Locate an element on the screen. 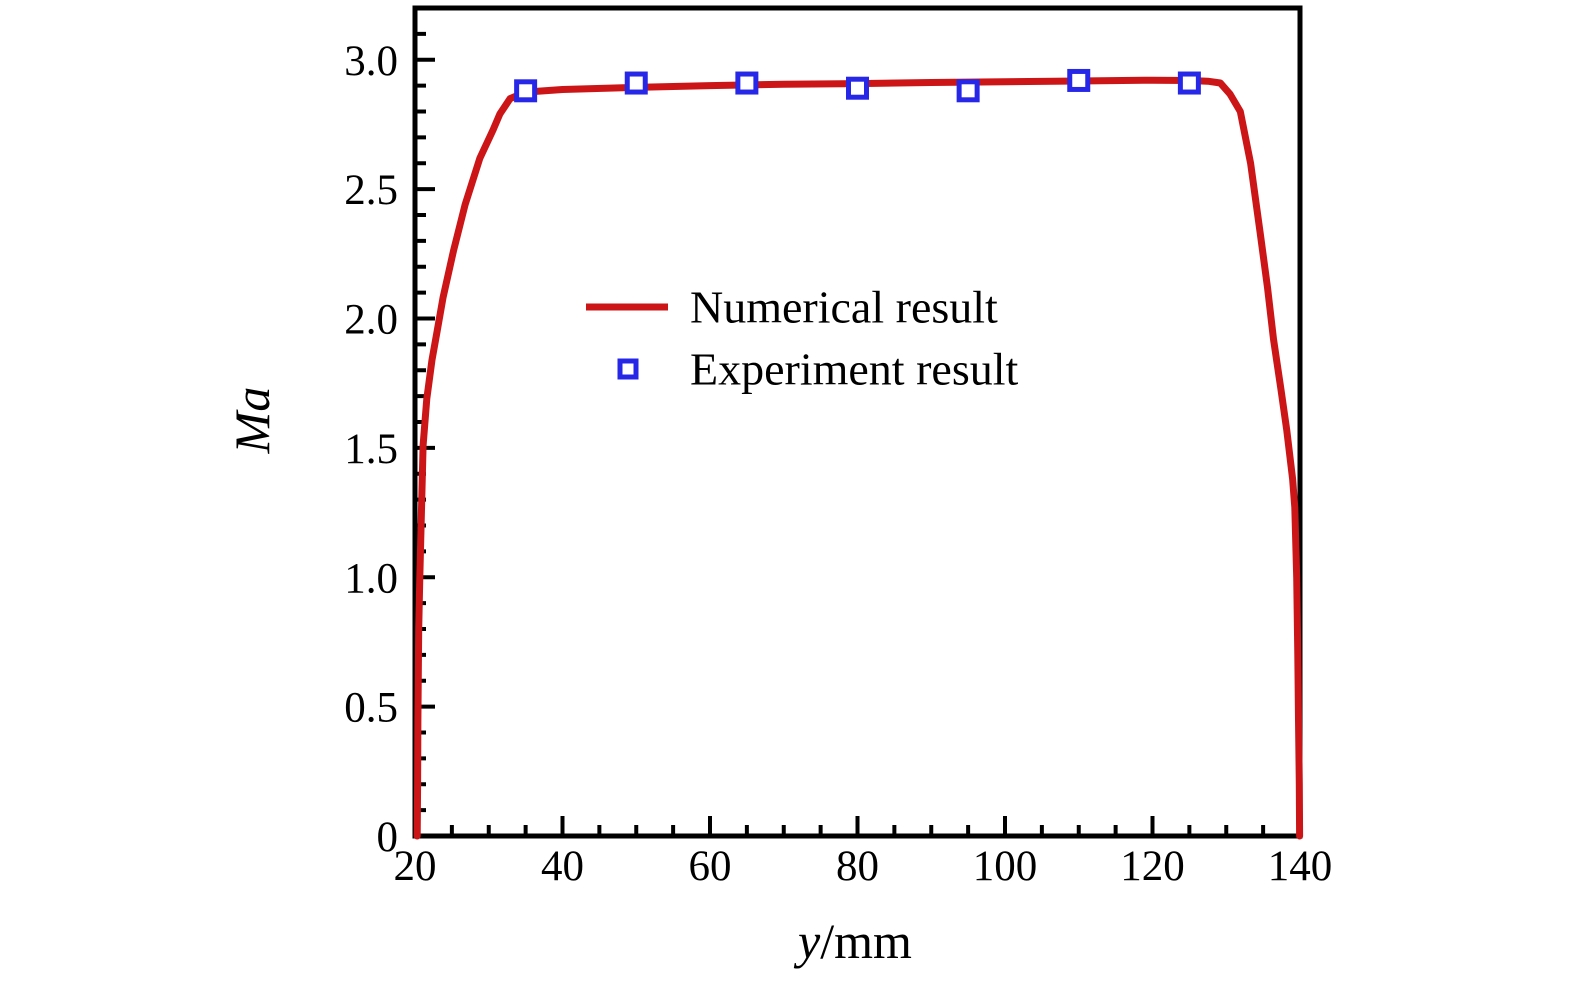  legend-square-sample is located at coordinates (628, 369).